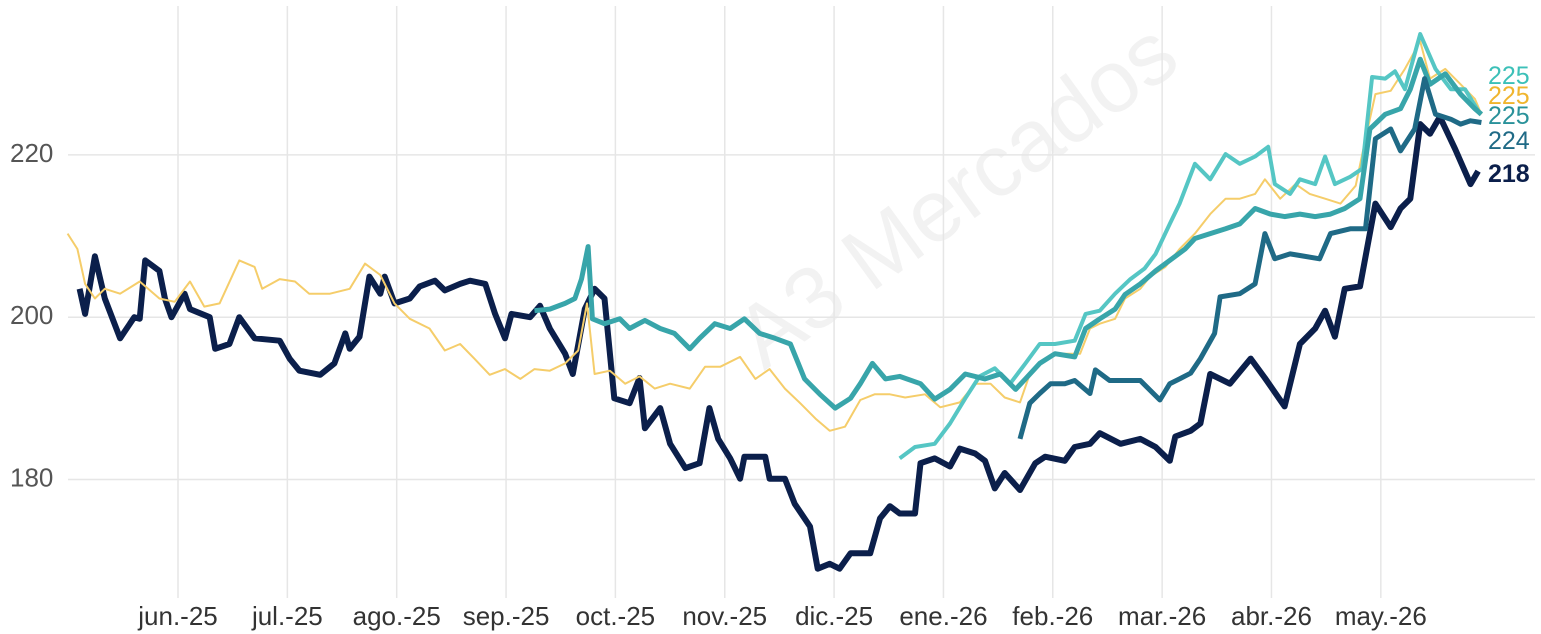 This screenshot has width=1541, height=634. I want to click on x-tick-label: abr.-26, so click(1271, 616).